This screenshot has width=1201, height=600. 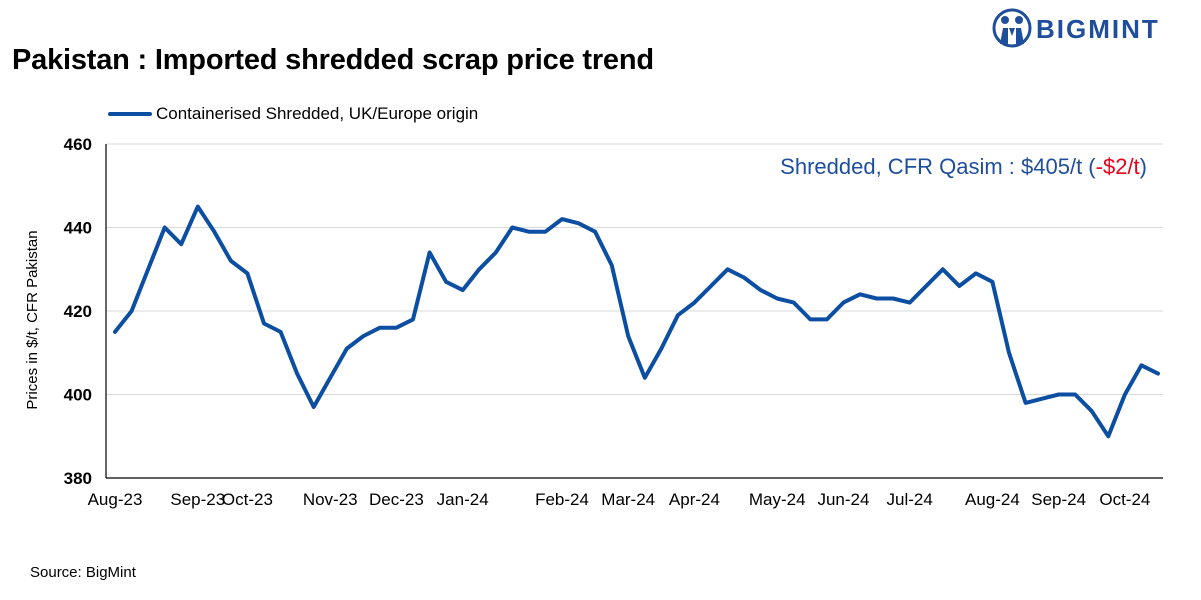 I want to click on legend-swatch, so click(x=130, y=114).